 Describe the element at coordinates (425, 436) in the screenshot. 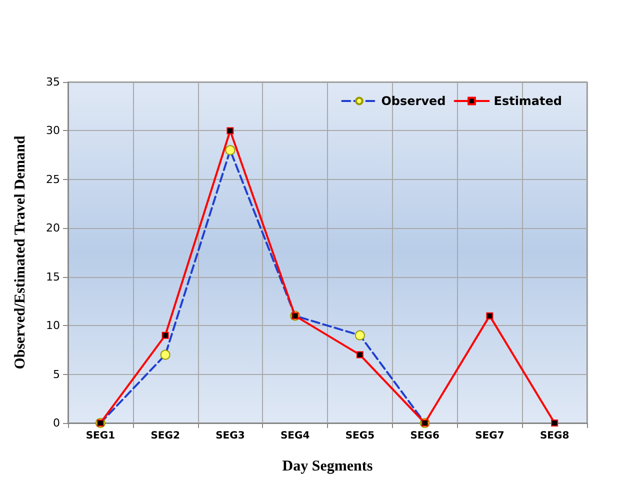

I see `x-tick-label: SEG6` at that location.